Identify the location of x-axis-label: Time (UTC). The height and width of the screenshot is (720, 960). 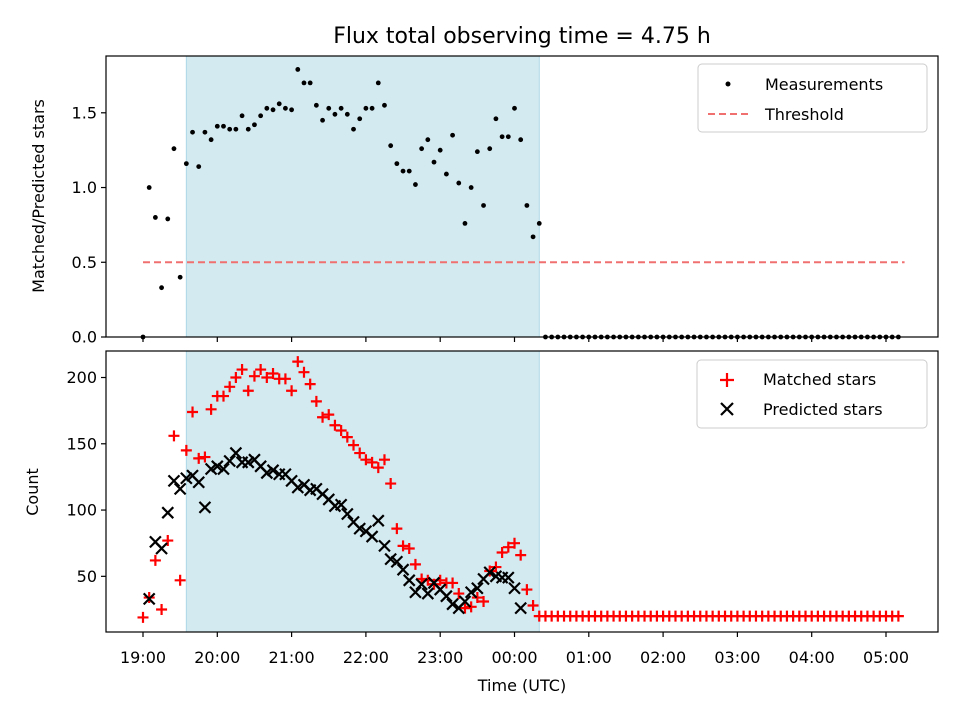
(521, 685).